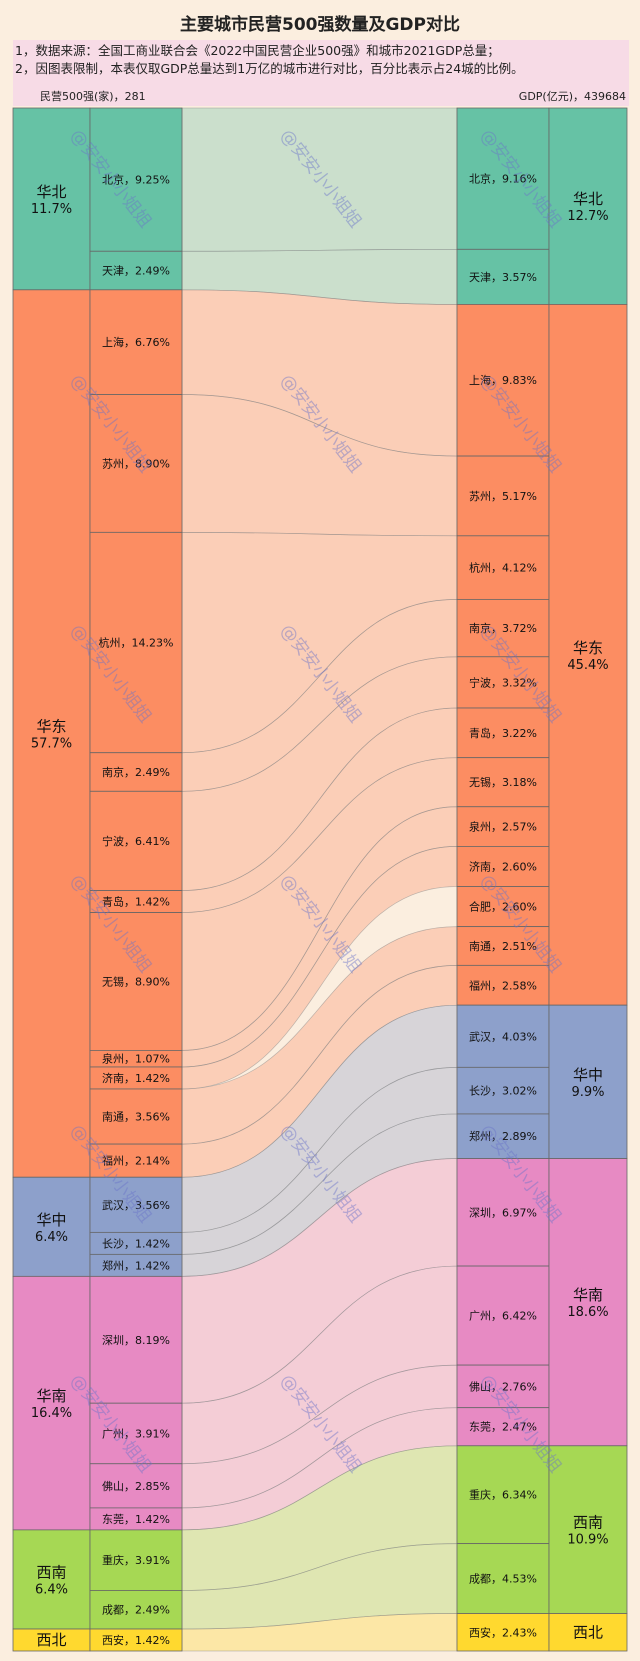 This screenshot has height=1661, width=640. What do you see at coordinates (51, 1237) in the screenshot?
I see `left-region-pct-华中: 6.4%` at bounding box center [51, 1237].